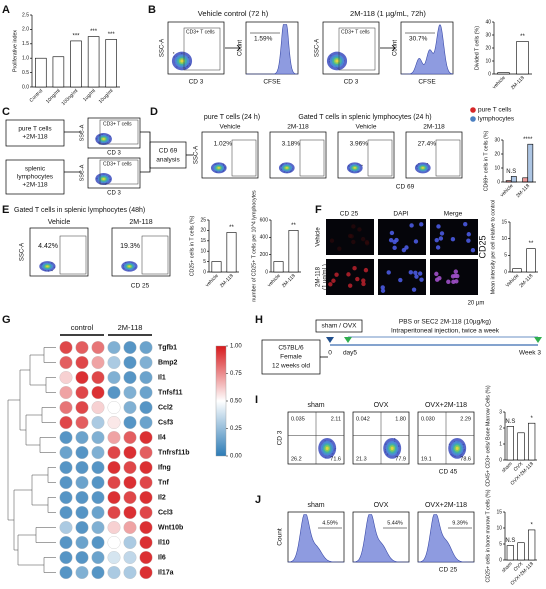 This screenshot has width=546, height=589. What do you see at coordinates (530, 353) in the screenshot?
I see `timeline-label: Week 3` at bounding box center [530, 353].